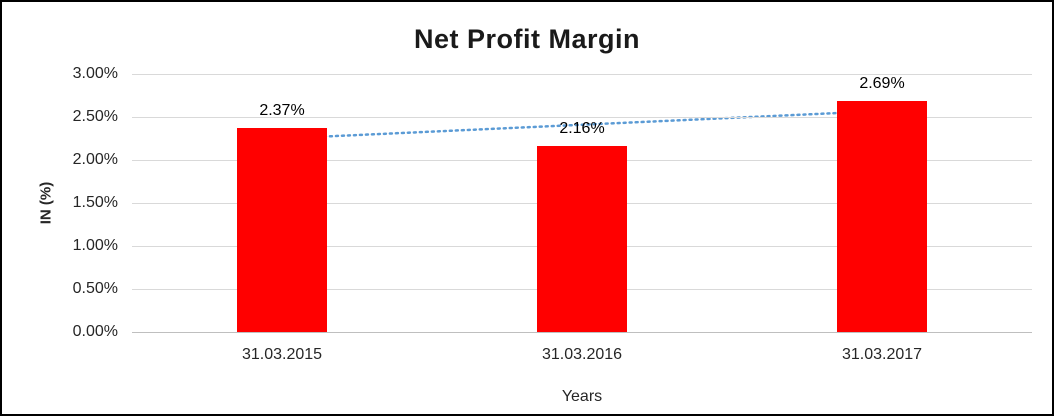 This screenshot has height=416, width=1054. I want to click on x-tick-label: 31.03.2015, so click(282, 354).